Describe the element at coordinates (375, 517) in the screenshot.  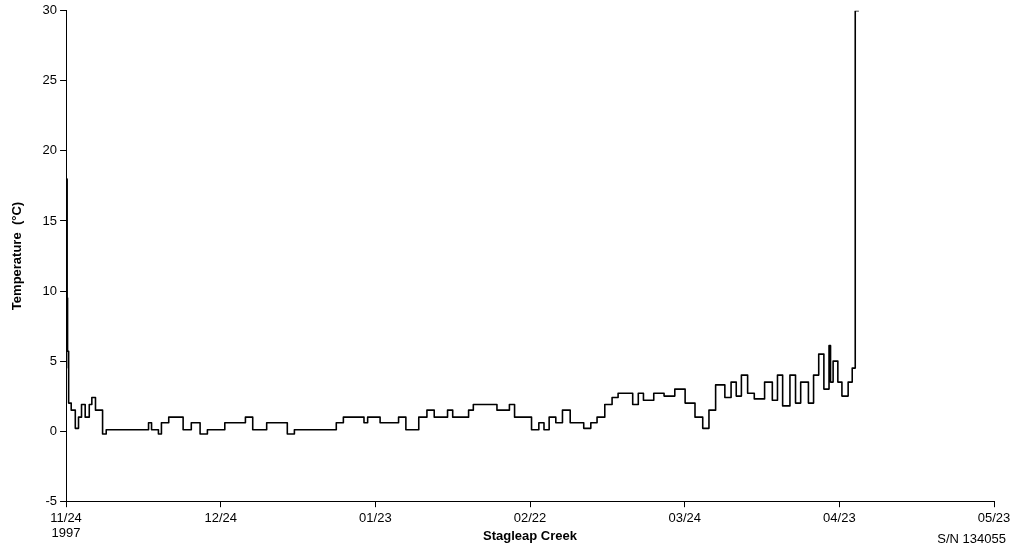
I see `x-tick-label: 01/23` at that location.